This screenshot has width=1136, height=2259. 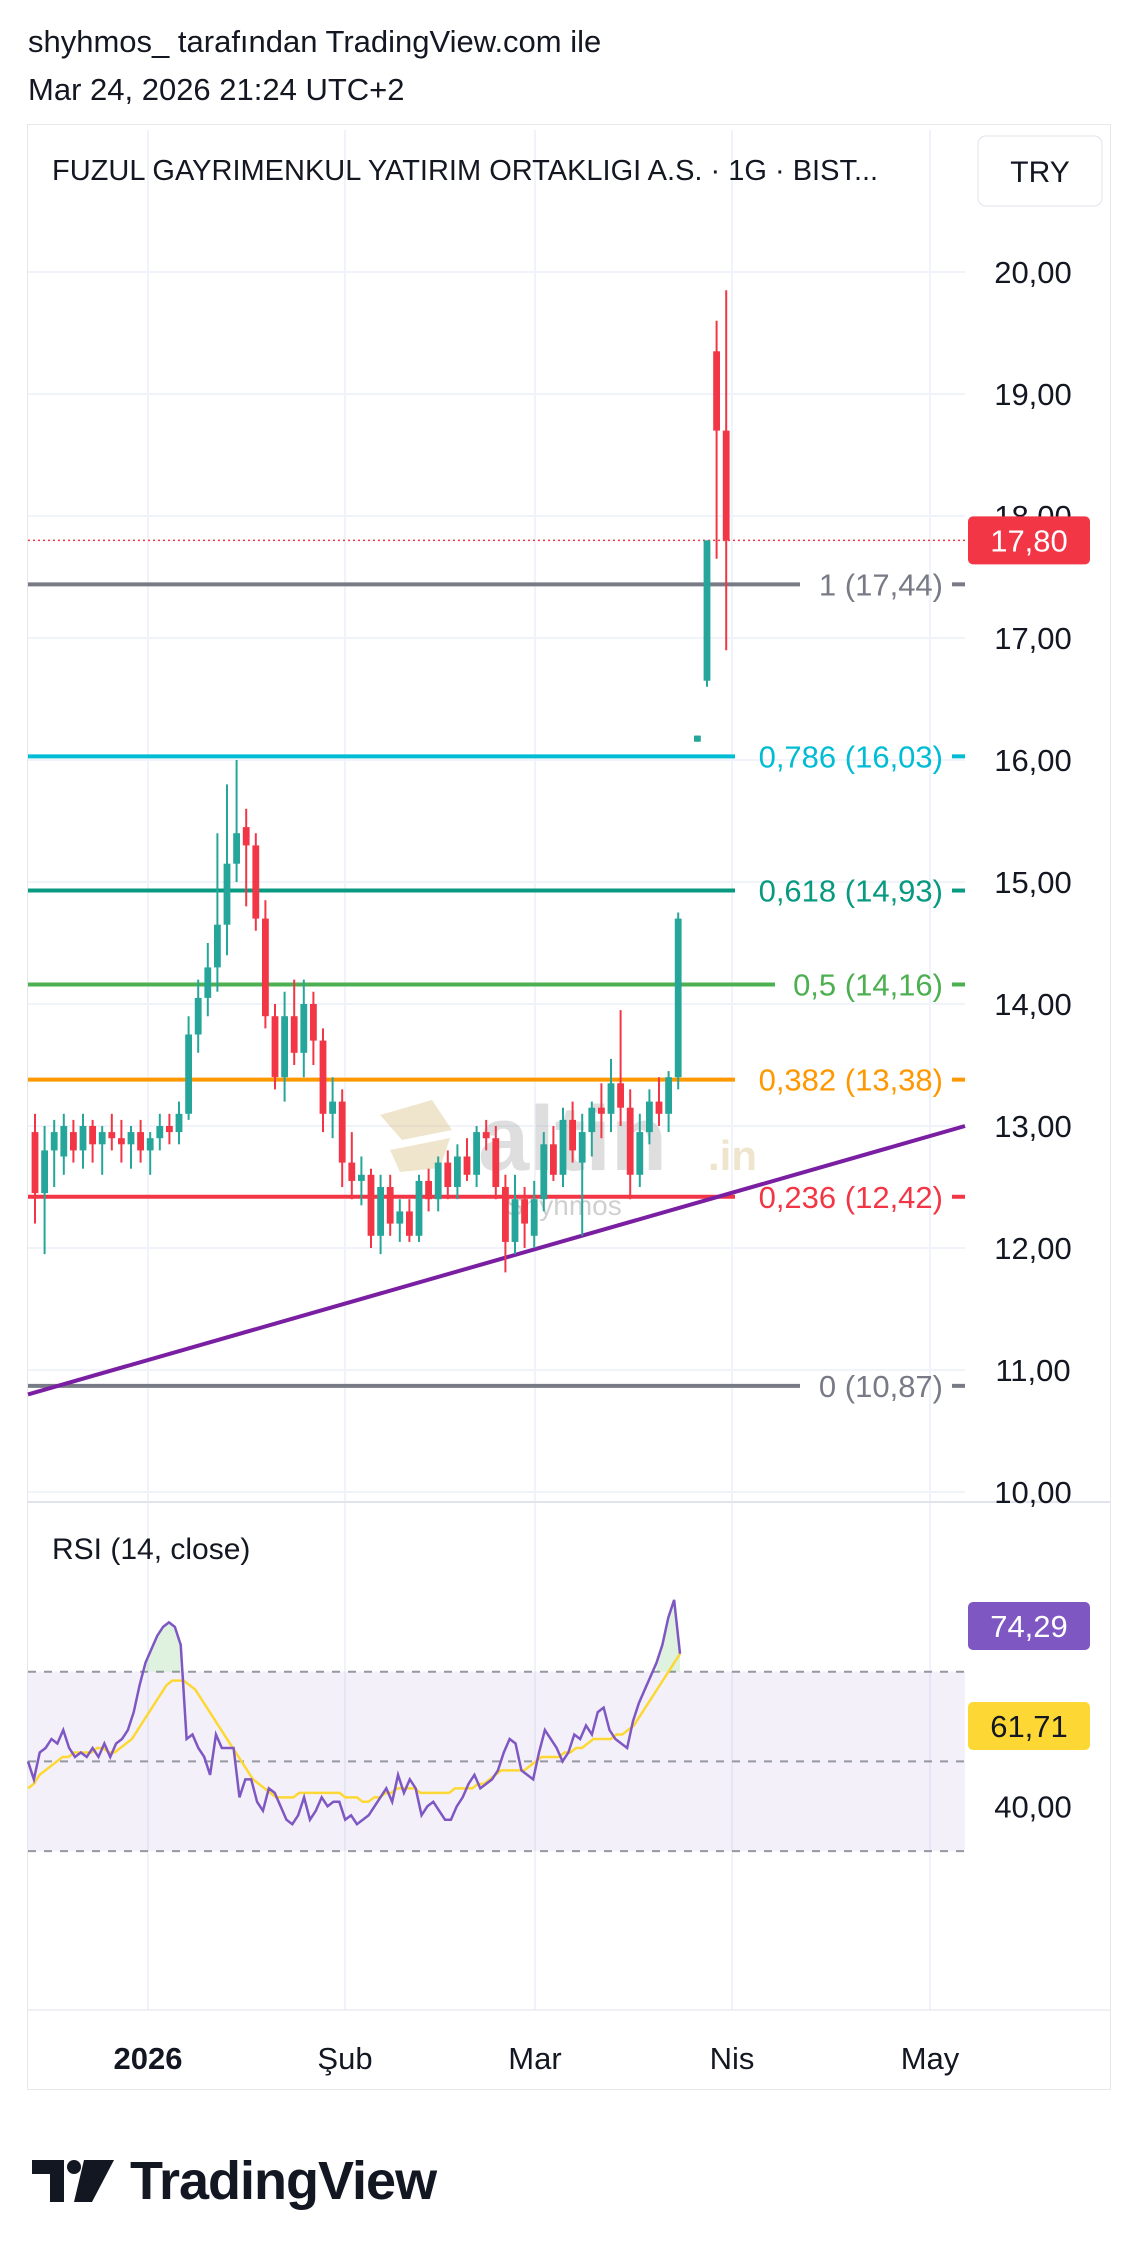 I want to click on fib-level-label: 0,236 (12,42), so click(x=851, y=1197).